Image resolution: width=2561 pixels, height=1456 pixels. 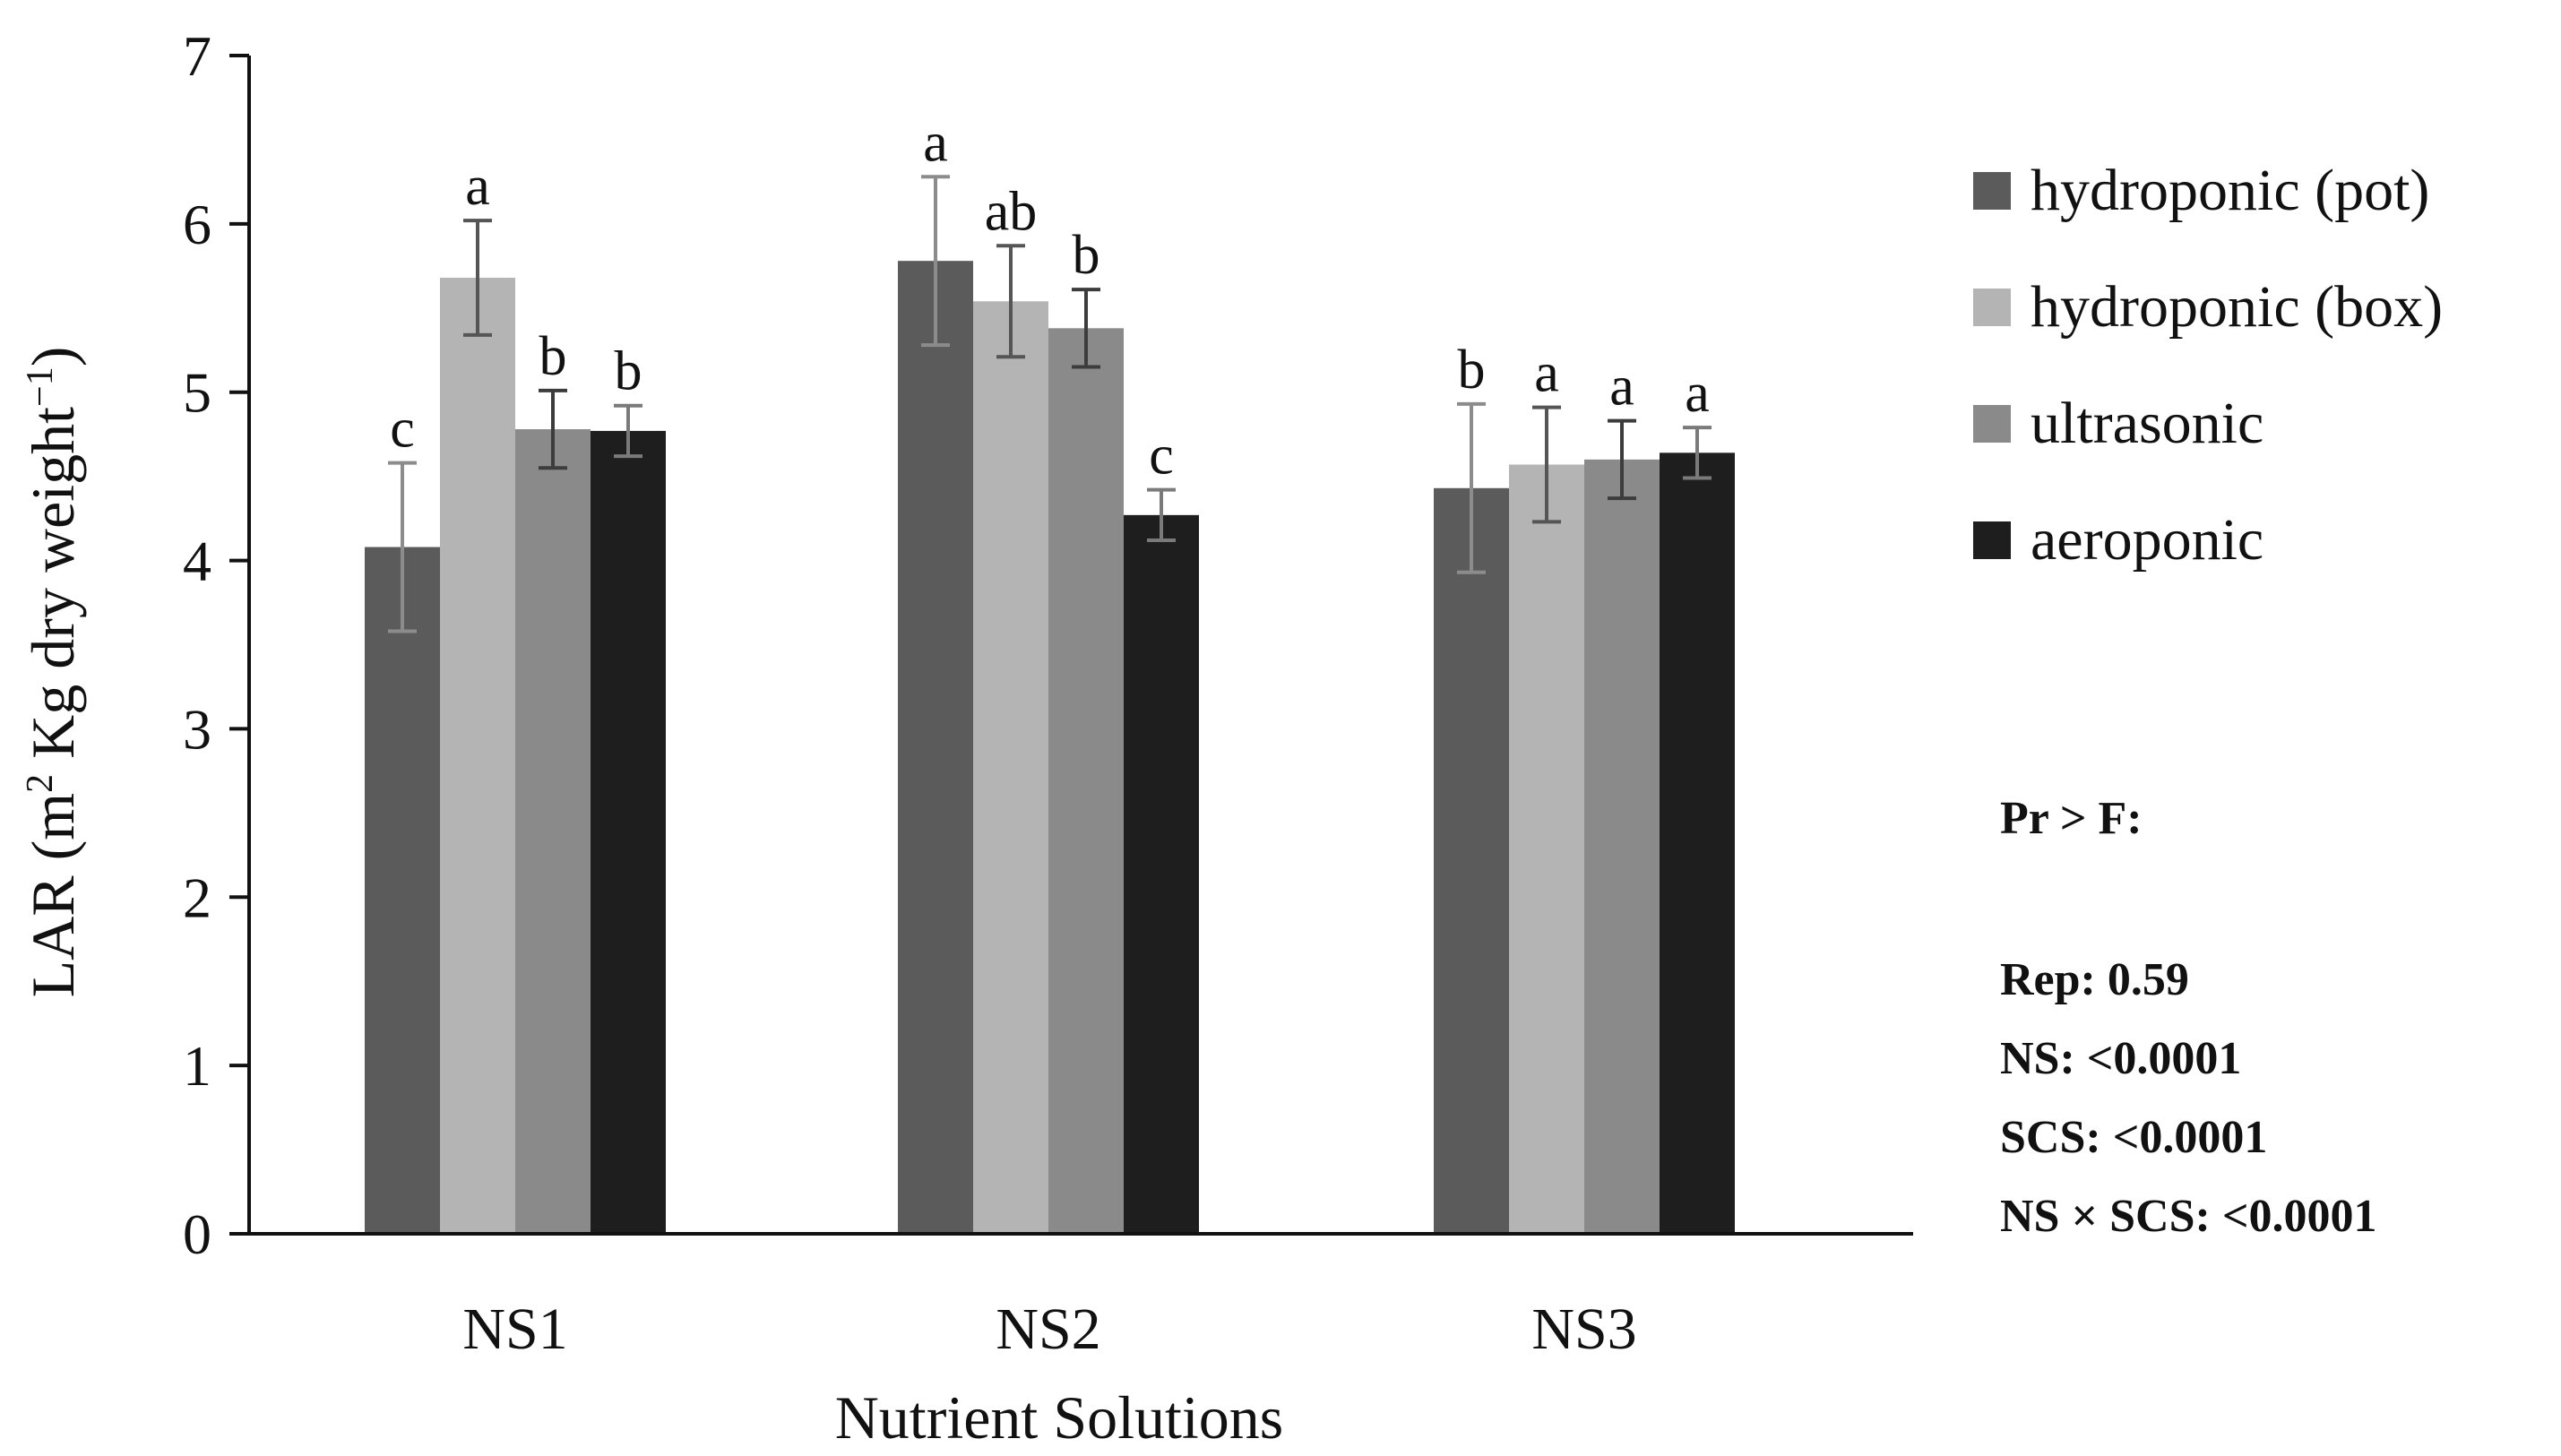 I want to click on legend-label: hydroponic (pot), so click(x=2230, y=190).